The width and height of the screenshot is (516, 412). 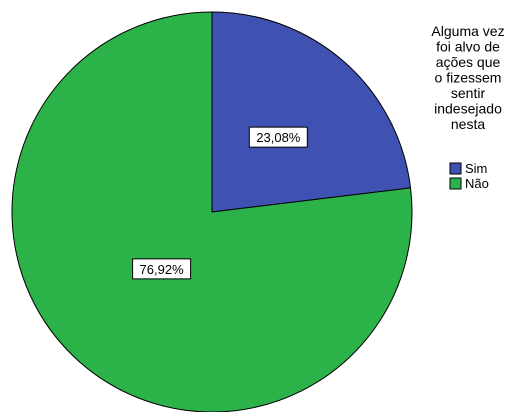 What do you see at coordinates (468, 62) in the screenshot?
I see `legend-title-line: ações que` at bounding box center [468, 62].